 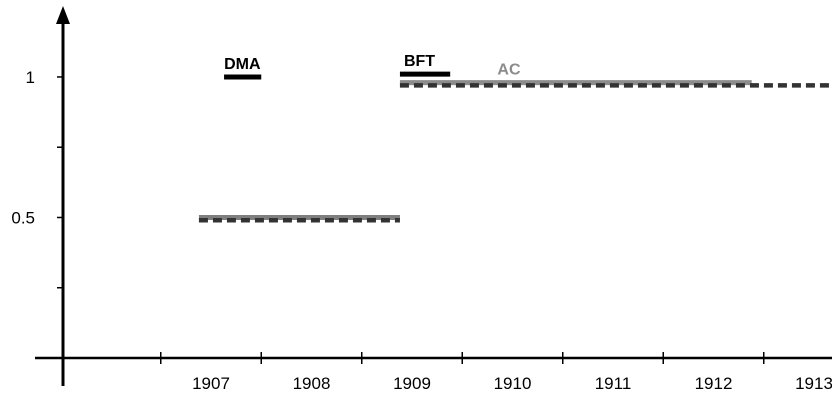 I want to click on y-axis-arrowhead, so click(x=63, y=15).